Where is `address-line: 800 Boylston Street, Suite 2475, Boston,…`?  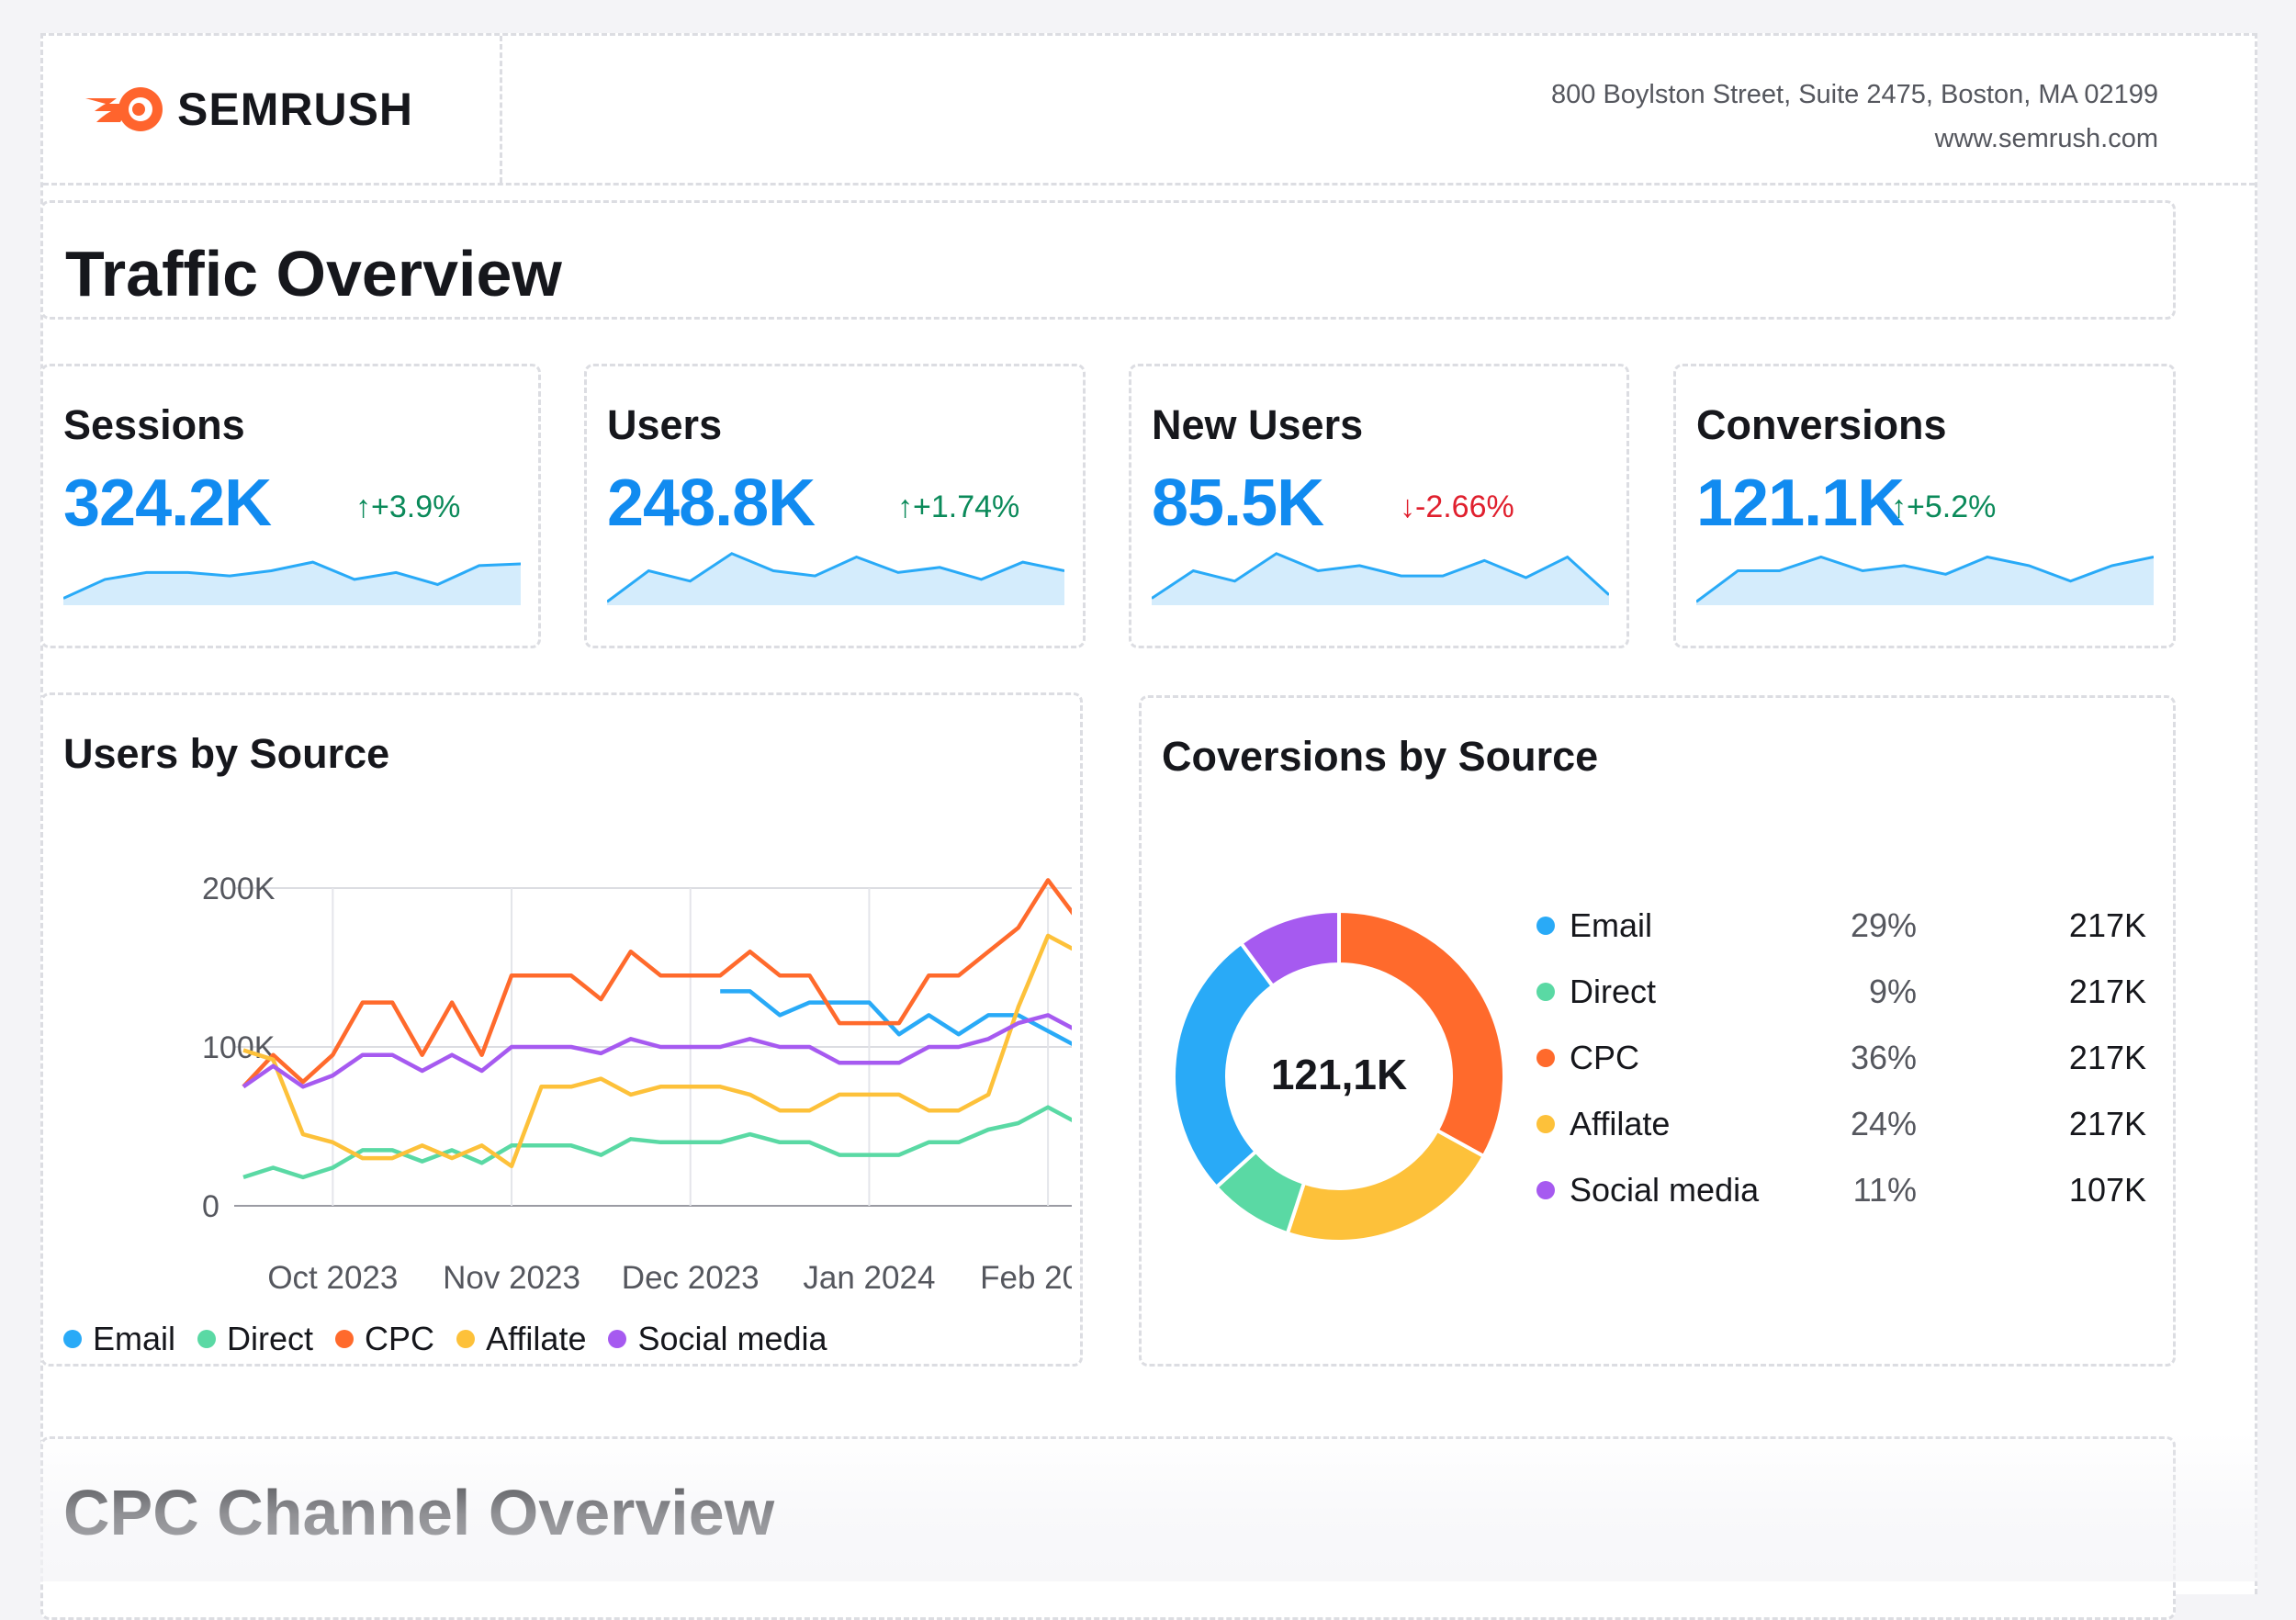
address-line: 800 Boylston Street, Suite 2475, Boston,… is located at coordinates (1855, 94).